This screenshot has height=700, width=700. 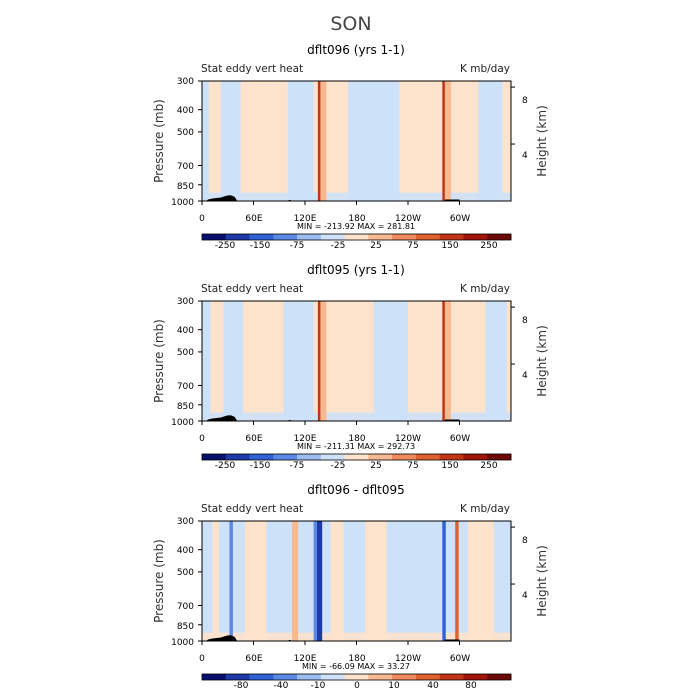 What do you see at coordinates (185, 627) in the screenshot?
I see `panel-3-ytick-850: 850` at bounding box center [185, 627].